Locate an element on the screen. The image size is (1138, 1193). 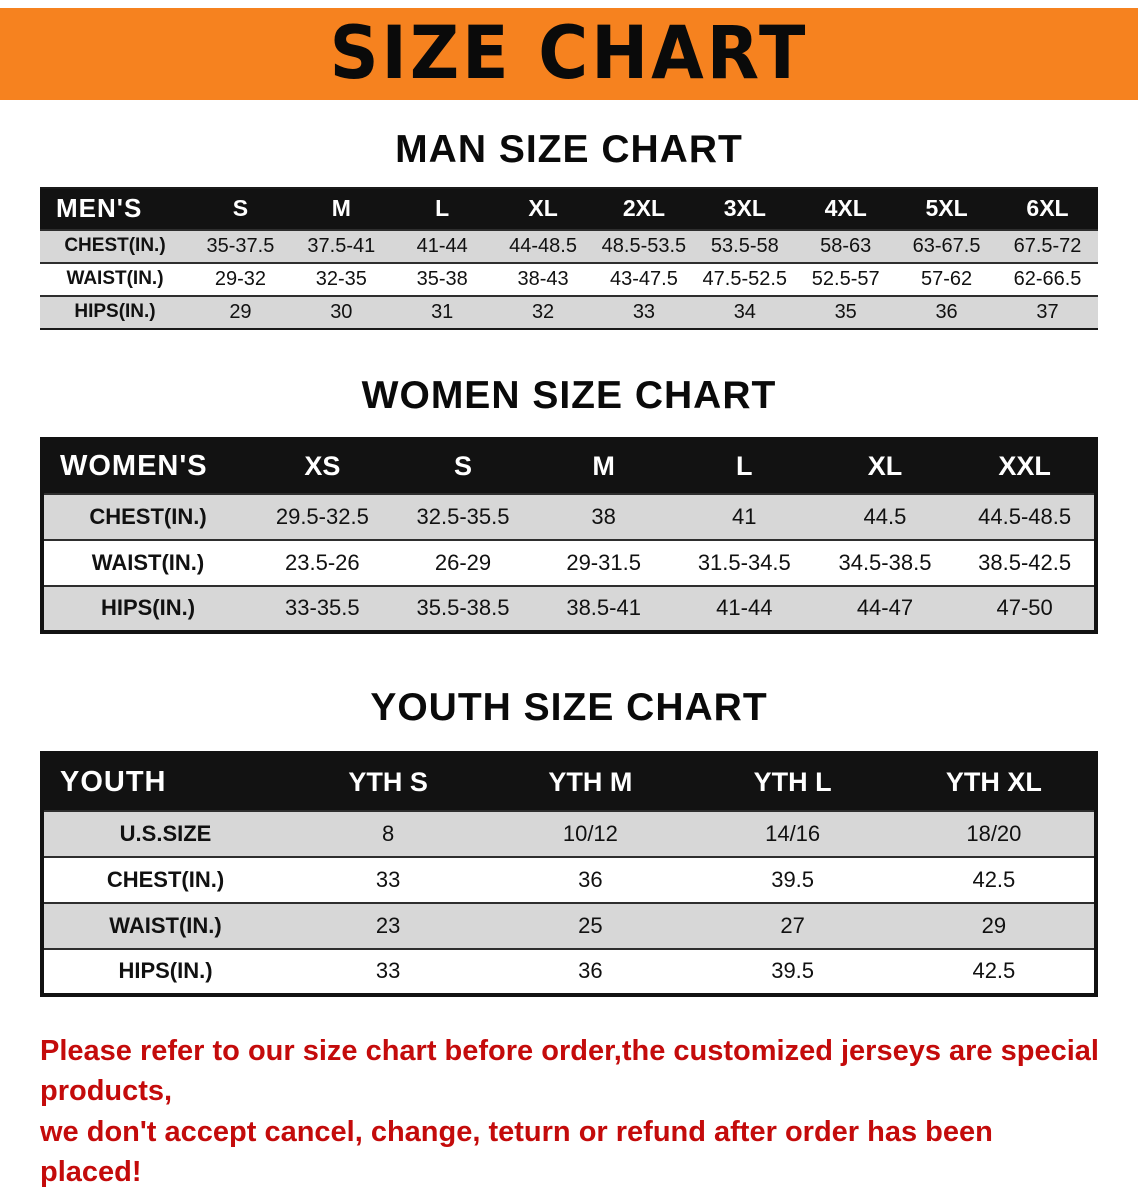
size-value-cell: 44.5 is located at coordinates (885, 516).